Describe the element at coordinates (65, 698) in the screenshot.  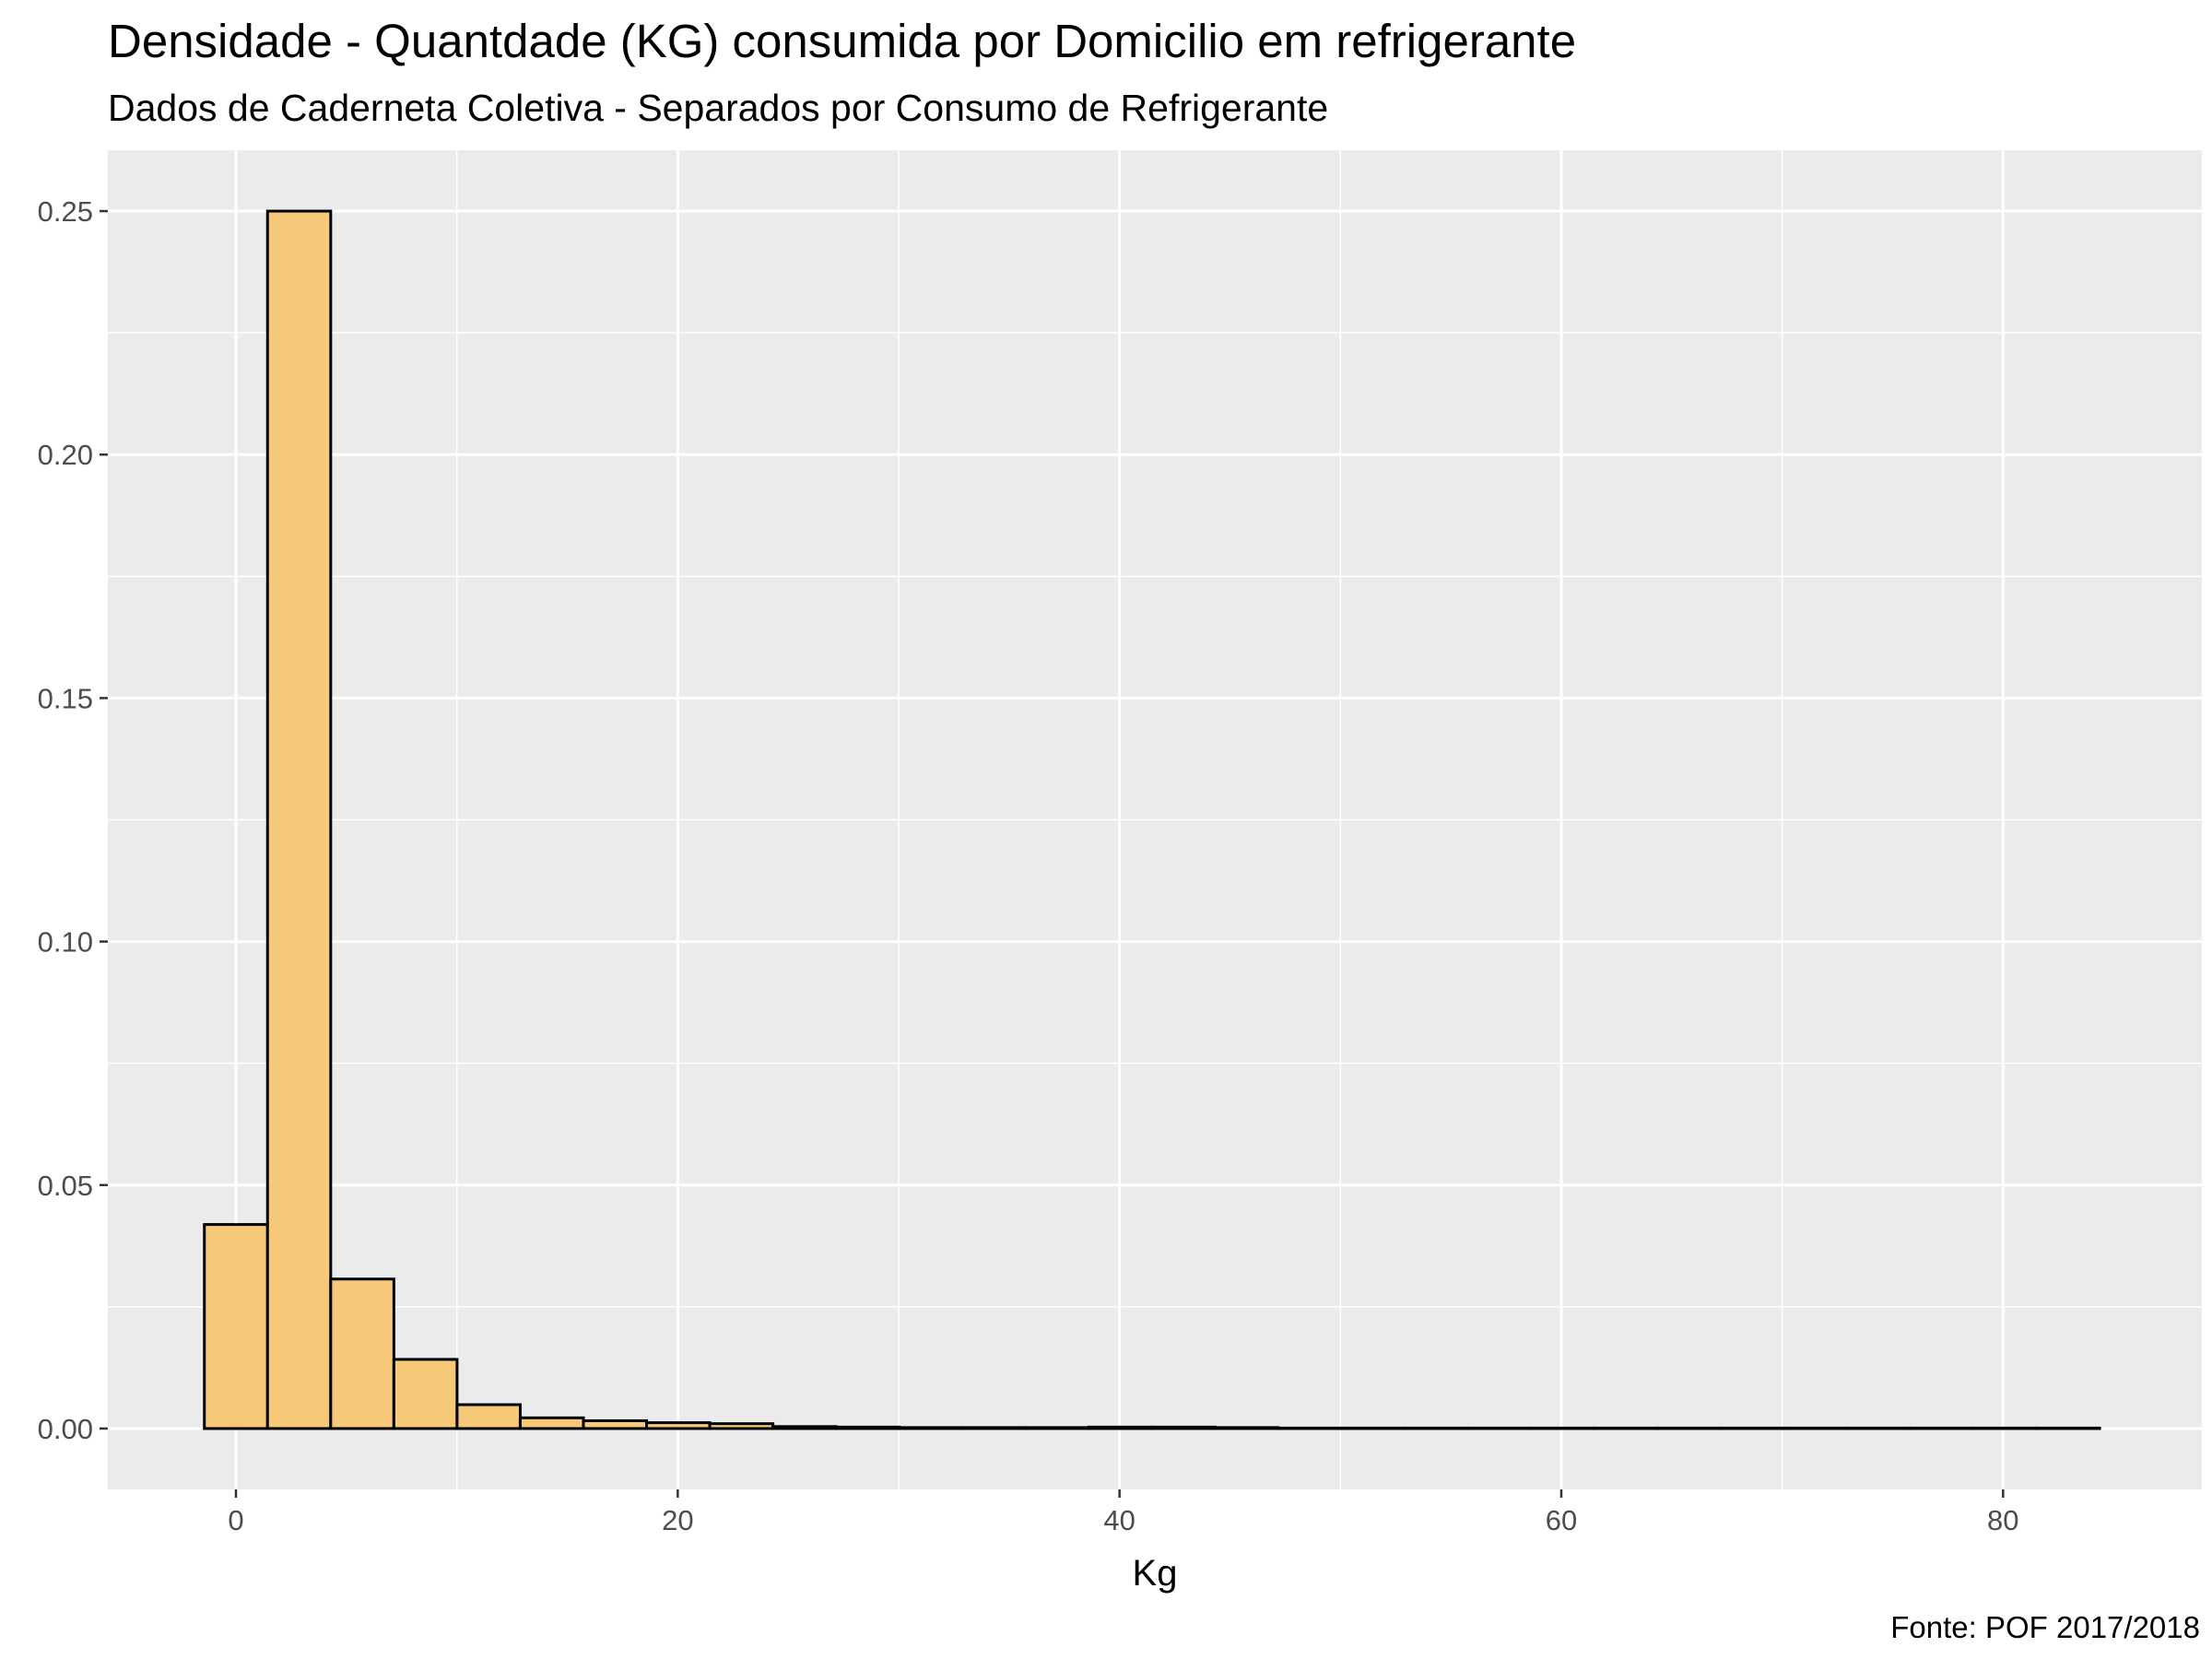
I see `y-tick-label: 0.15` at that location.